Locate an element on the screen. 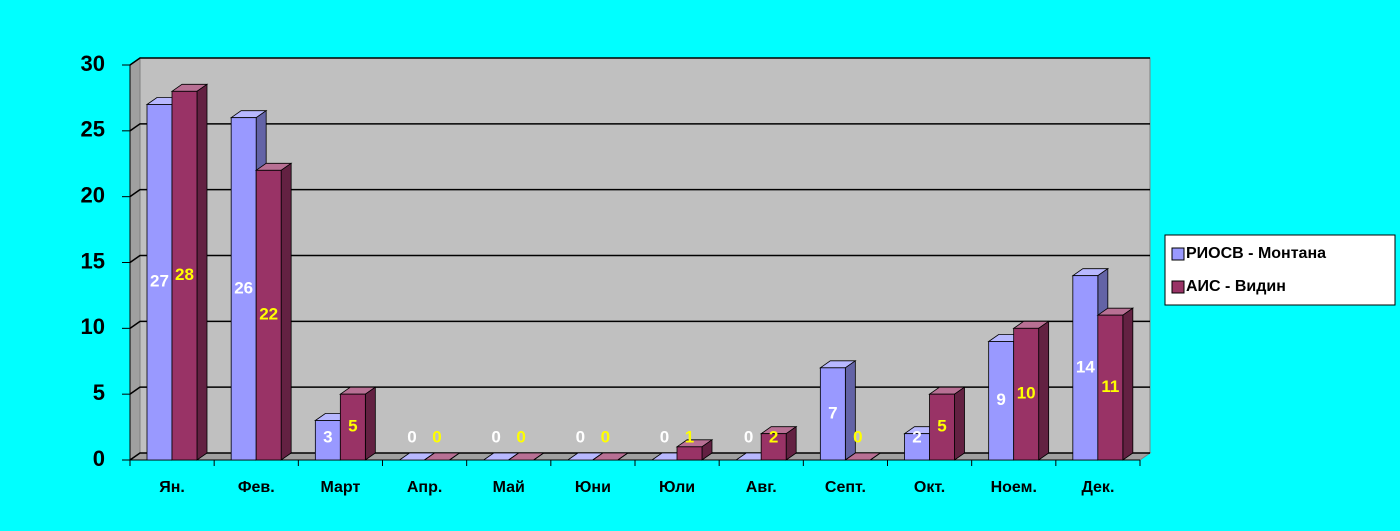  data-label: 22 is located at coordinates (268, 314).